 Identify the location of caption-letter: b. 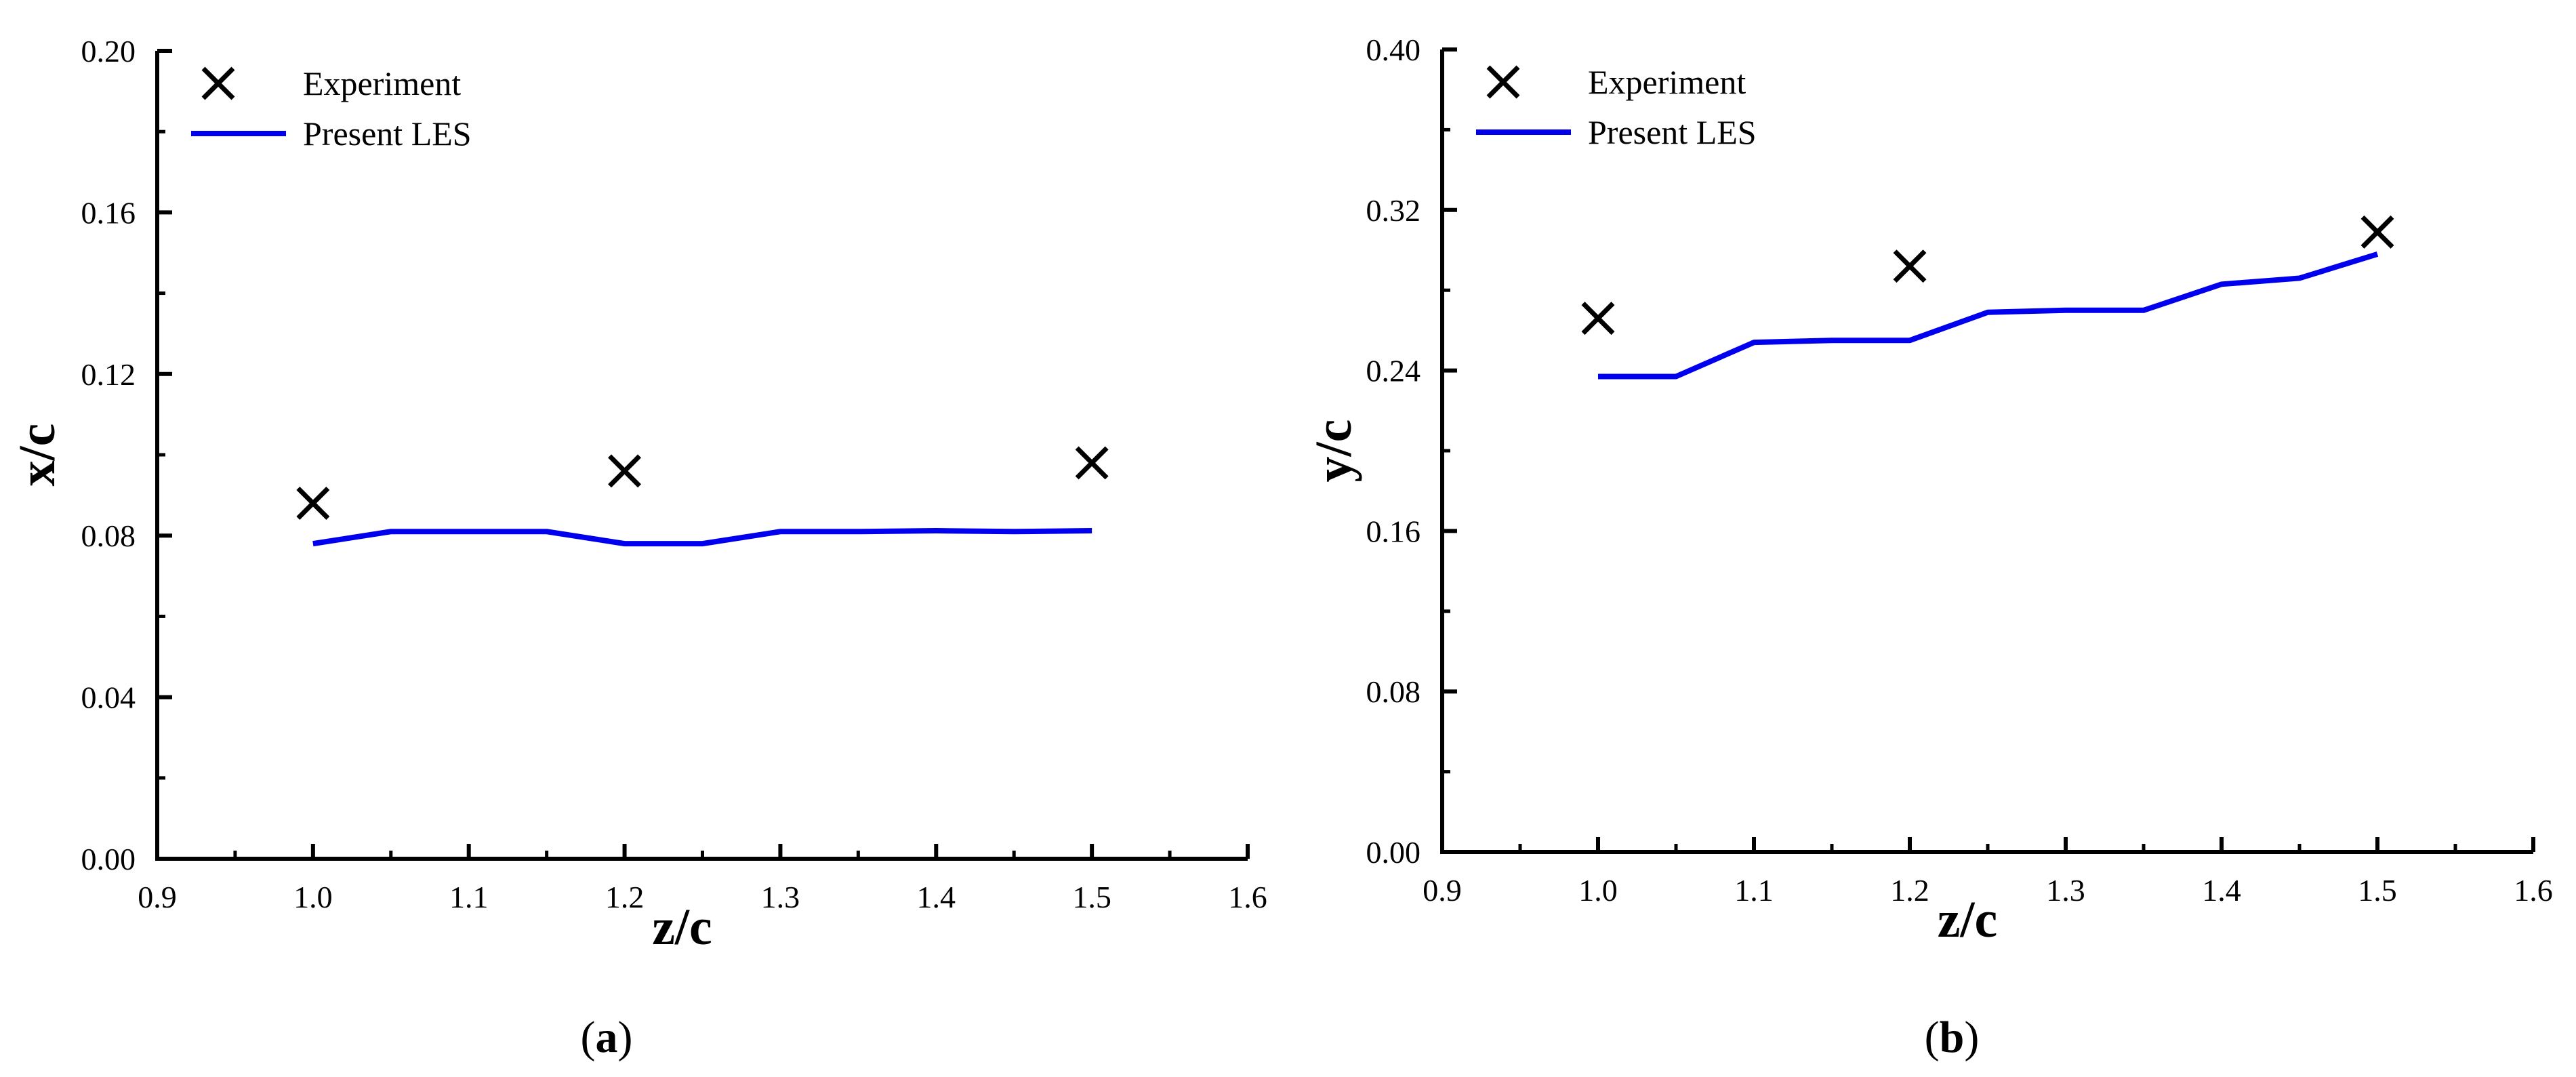
(1953, 1037).